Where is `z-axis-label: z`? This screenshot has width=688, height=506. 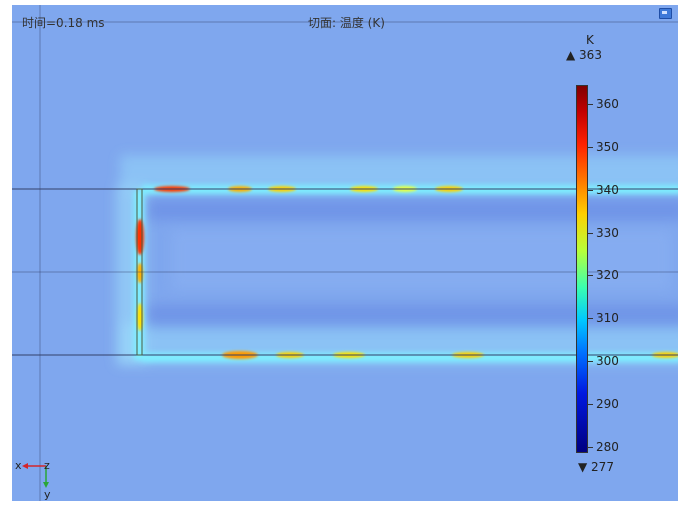 z-axis-label: z is located at coordinates (47, 465).